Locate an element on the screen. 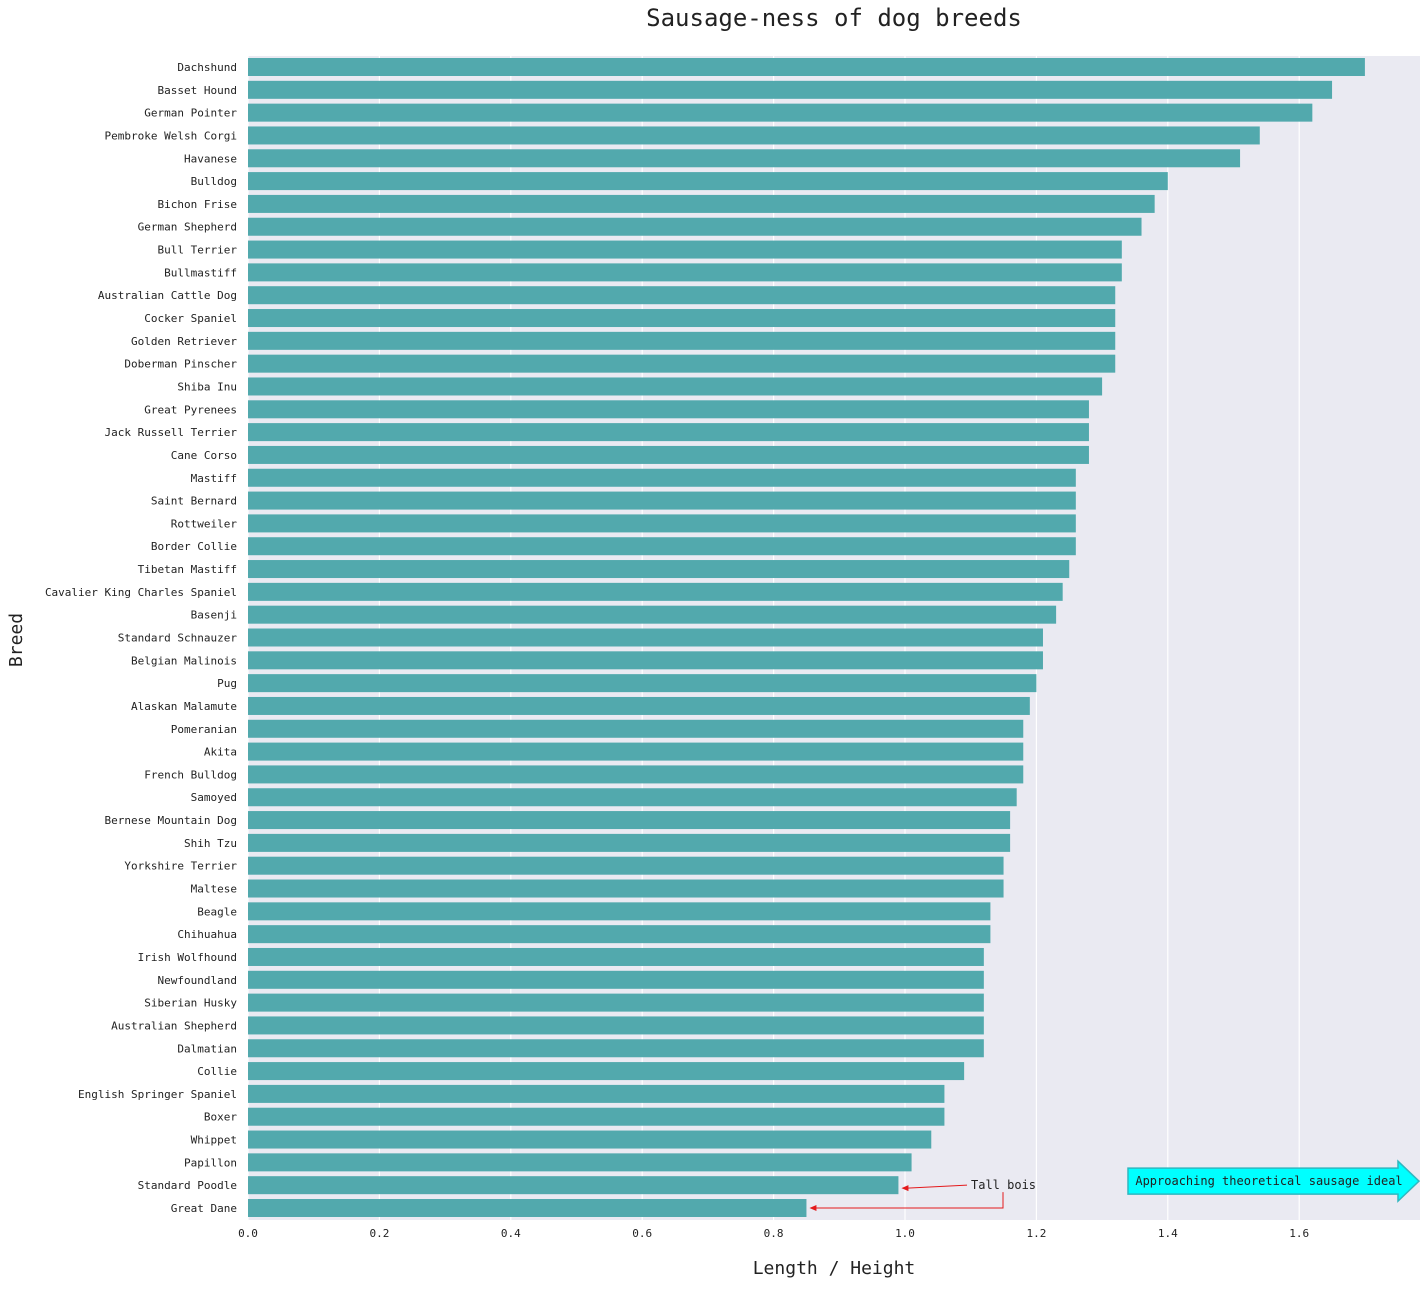 Image resolution: width=1428 pixels, height=1289 pixels. category-label: Whippet is located at coordinates (214, 1140).